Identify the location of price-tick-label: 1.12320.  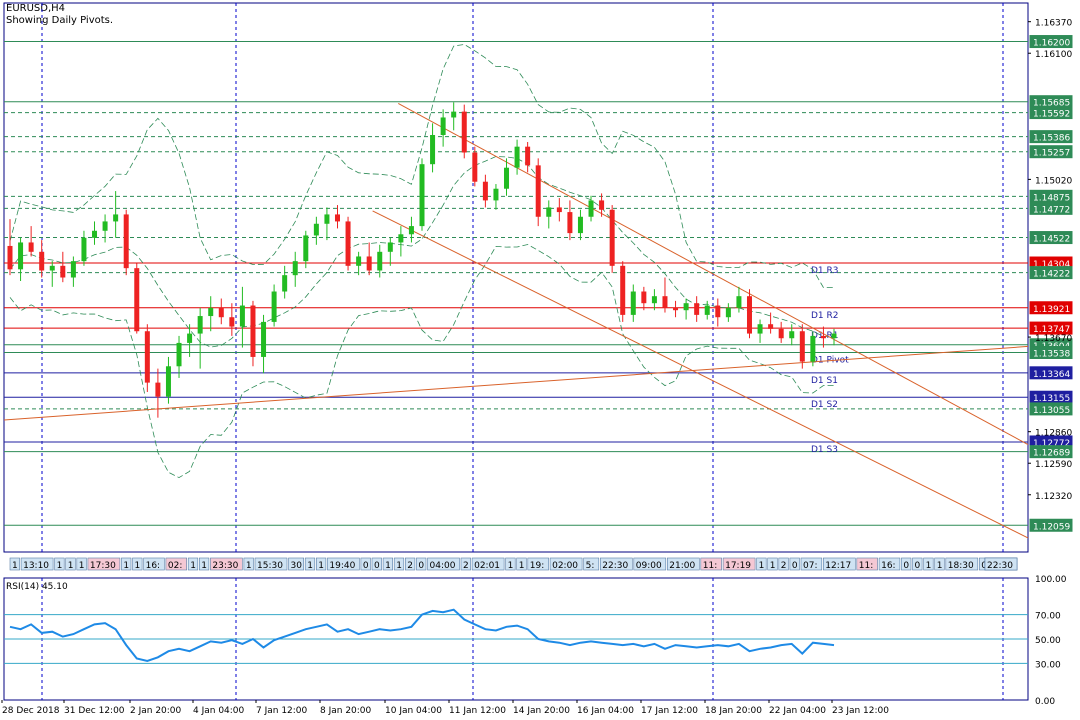
(1053, 497).